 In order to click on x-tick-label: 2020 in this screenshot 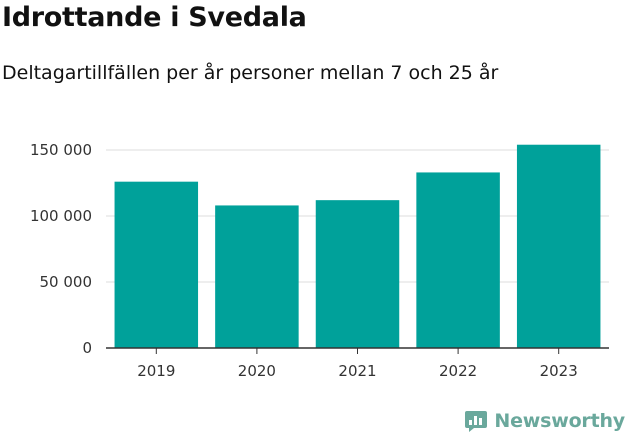, I will do `click(257, 371)`.